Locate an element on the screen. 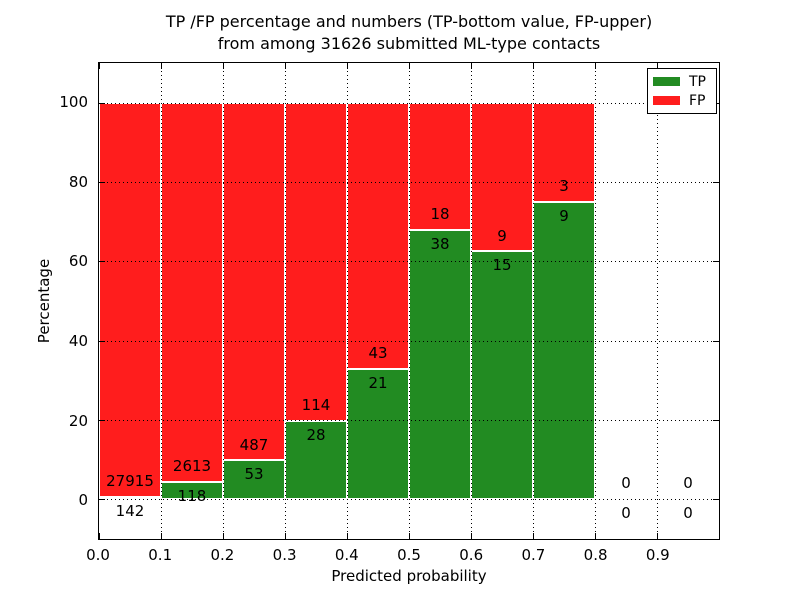 The width and height of the screenshot is (800, 600). legend-item-fp: FP is located at coordinates (682, 101).